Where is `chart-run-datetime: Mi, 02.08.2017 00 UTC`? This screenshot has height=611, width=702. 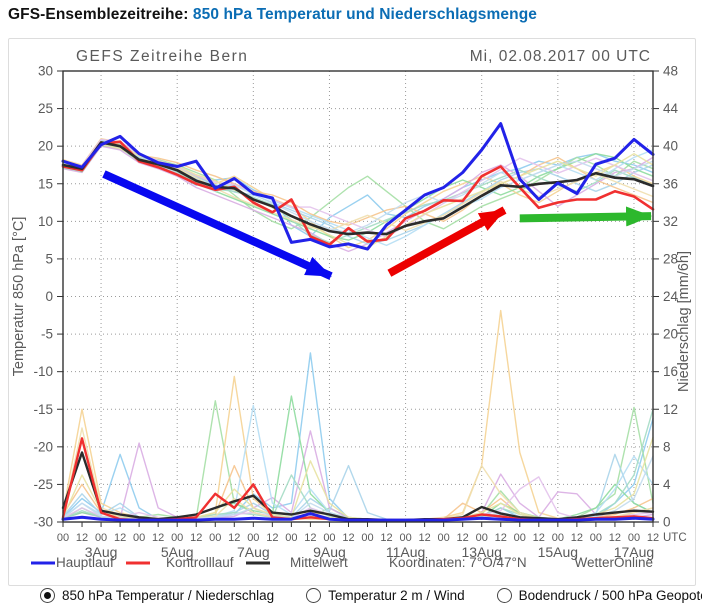
chart-run-datetime: Mi, 02.08.2017 00 UTC is located at coordinates (560, 56).